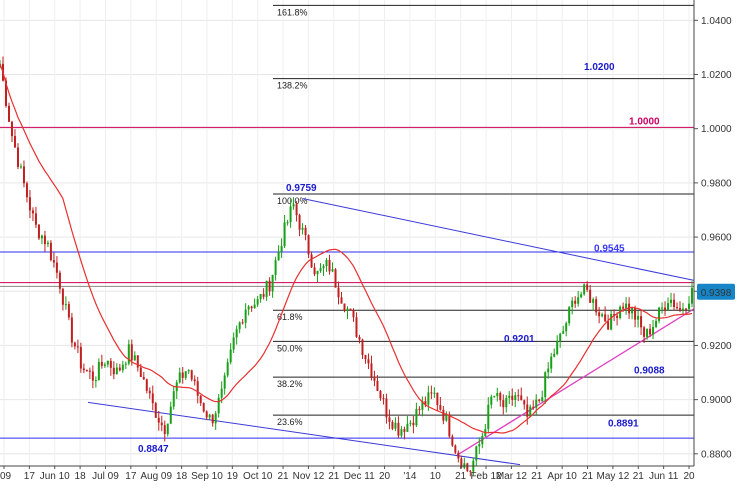 The width and height of the screenshot is (736, 496). What do you see at coordinates (290, 384) in the screenshot?
I see `fib-level-label: 38.2%` at bounding box center [290, 384].